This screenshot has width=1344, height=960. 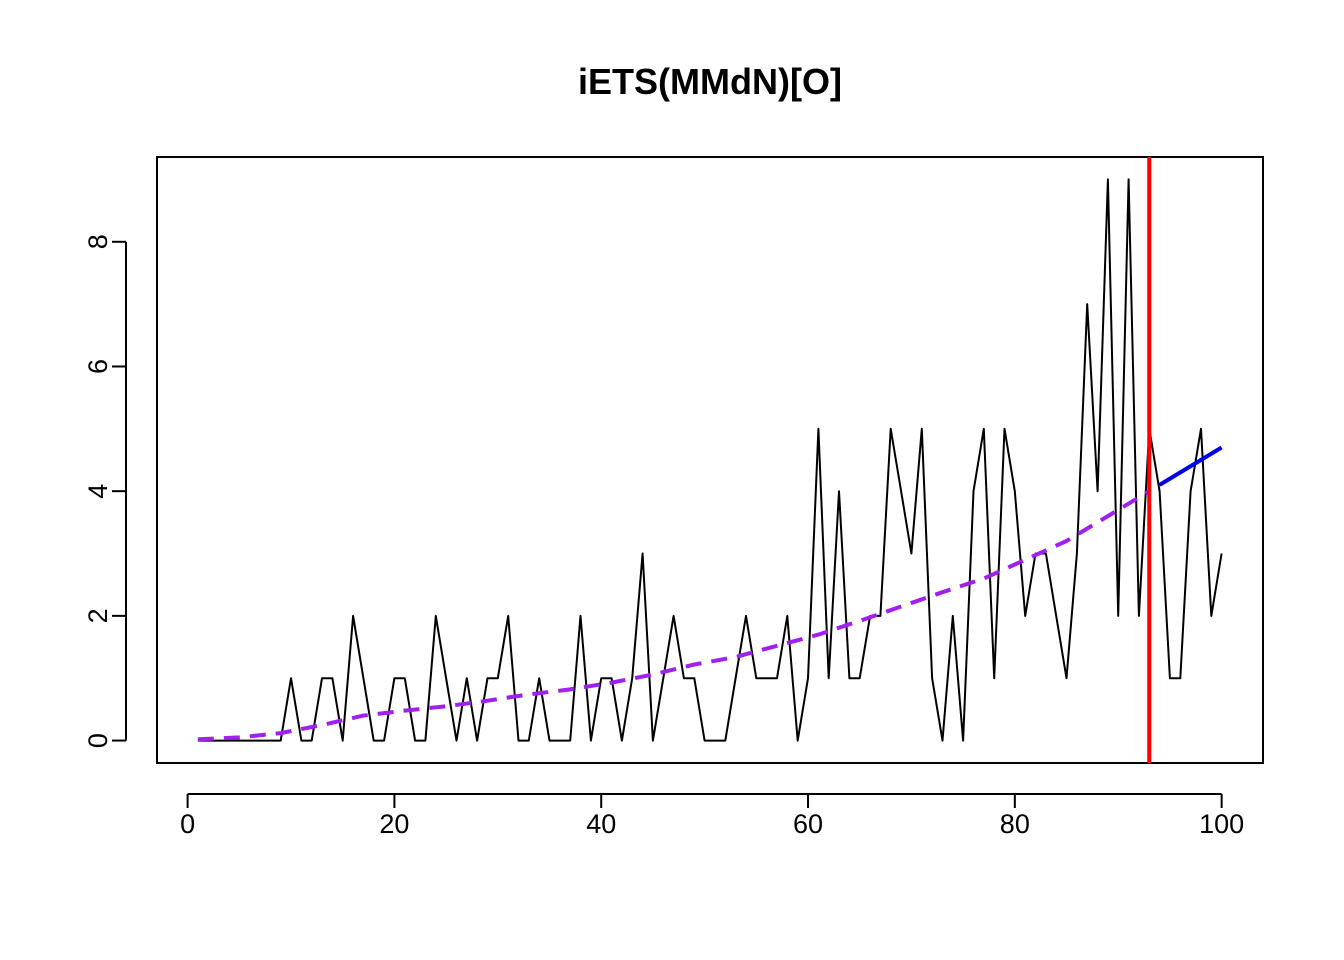 I want to click on y-tick-label: 4, so click(x=98, y=491).